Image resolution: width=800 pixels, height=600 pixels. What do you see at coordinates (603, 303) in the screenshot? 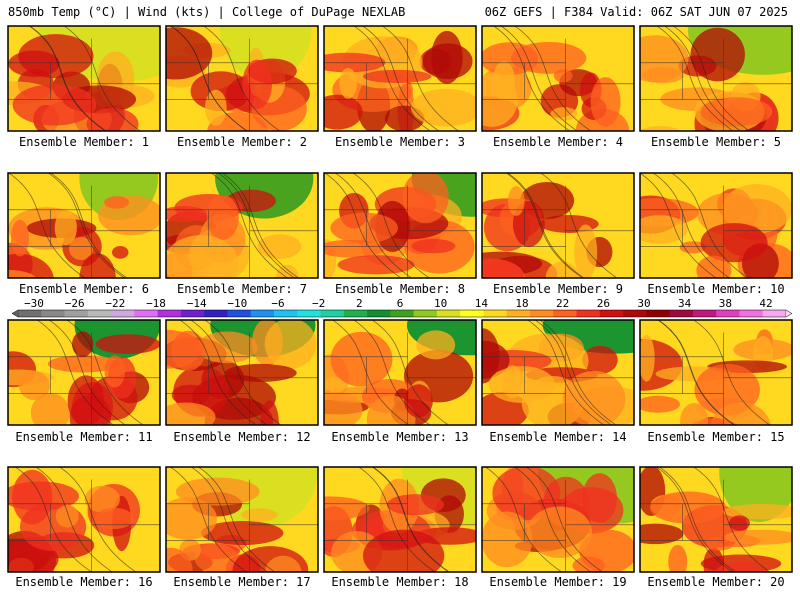
I see `colorbar-tick-label: 26` at bounding box center [603, 303].